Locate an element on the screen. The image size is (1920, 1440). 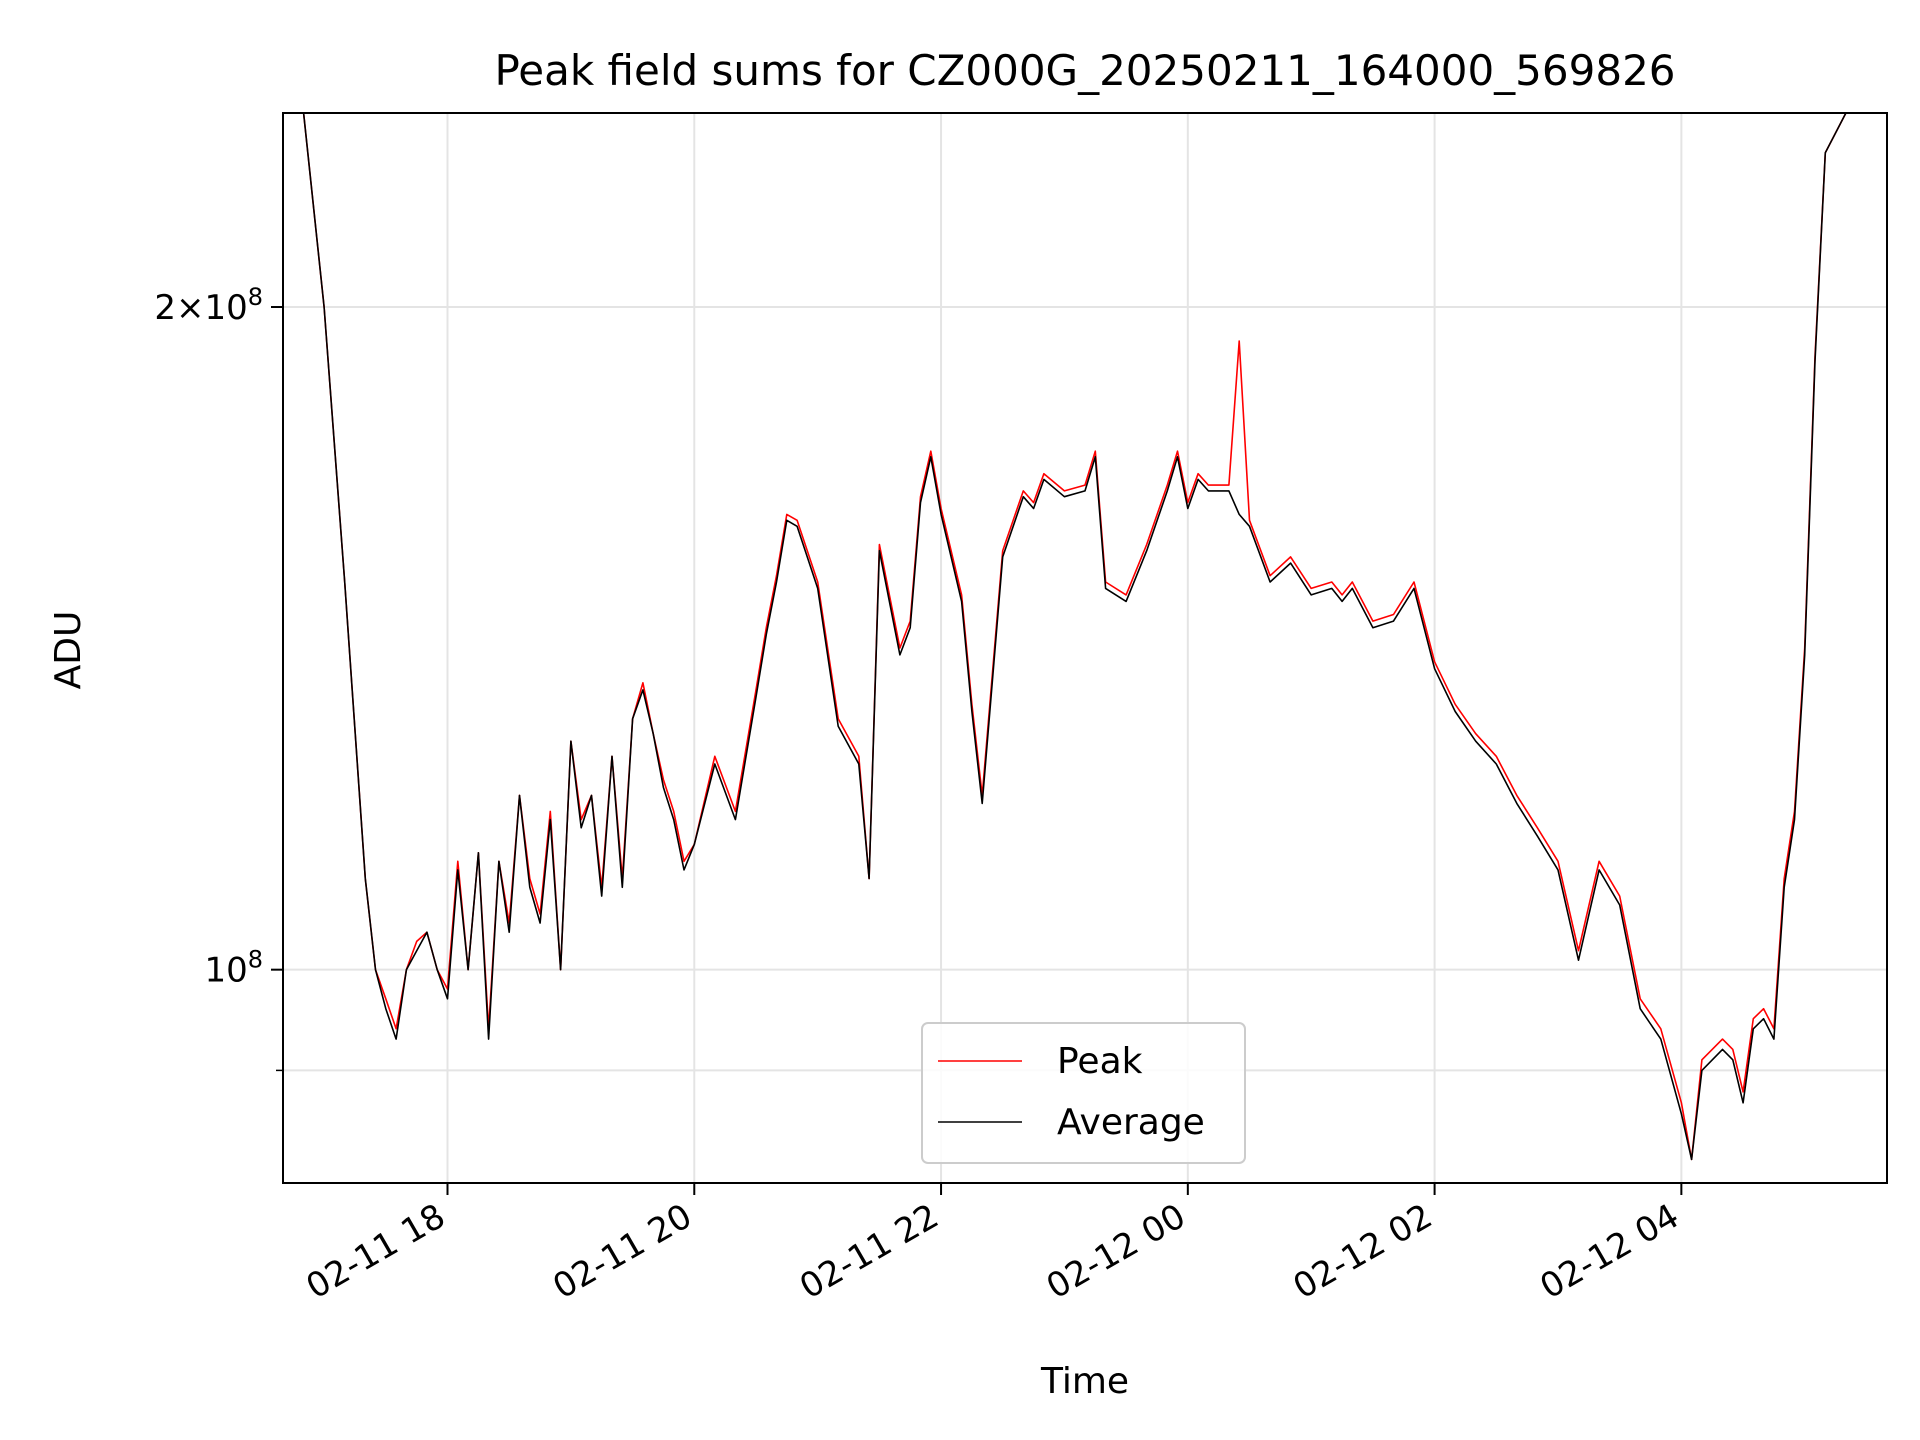
legend-label-average: Average is located at coordinates (1131, 1122).